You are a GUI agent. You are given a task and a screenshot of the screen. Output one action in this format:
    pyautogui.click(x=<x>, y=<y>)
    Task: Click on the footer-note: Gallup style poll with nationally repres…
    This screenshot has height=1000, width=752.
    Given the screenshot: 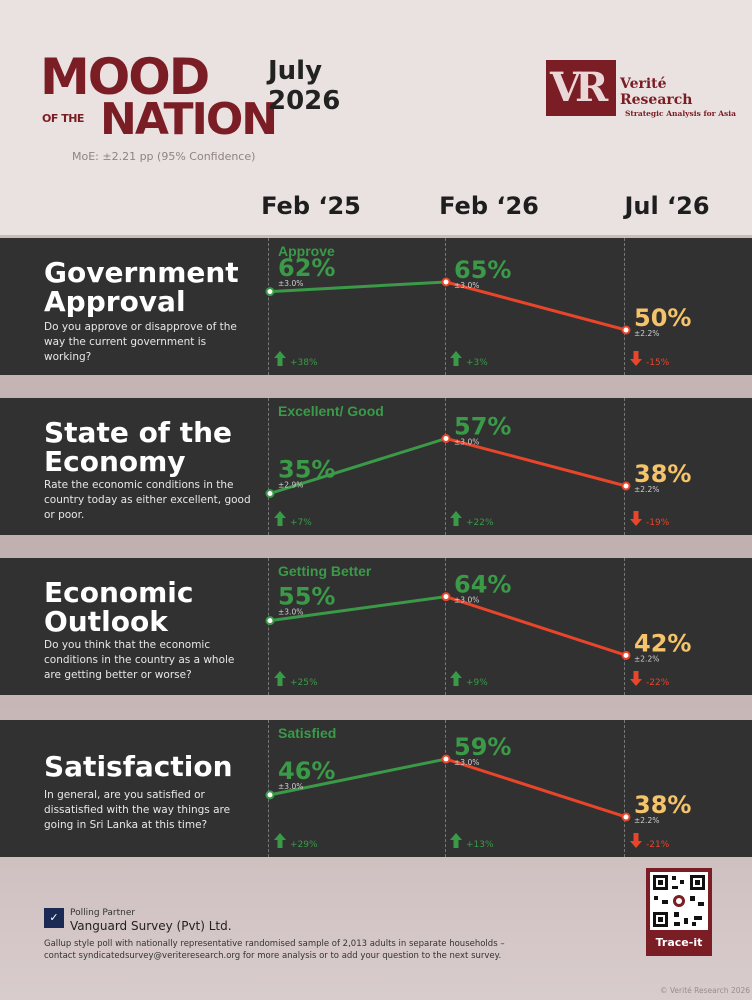 What is the action you would take?
    pyautogui.click(x=274, y=950)
    